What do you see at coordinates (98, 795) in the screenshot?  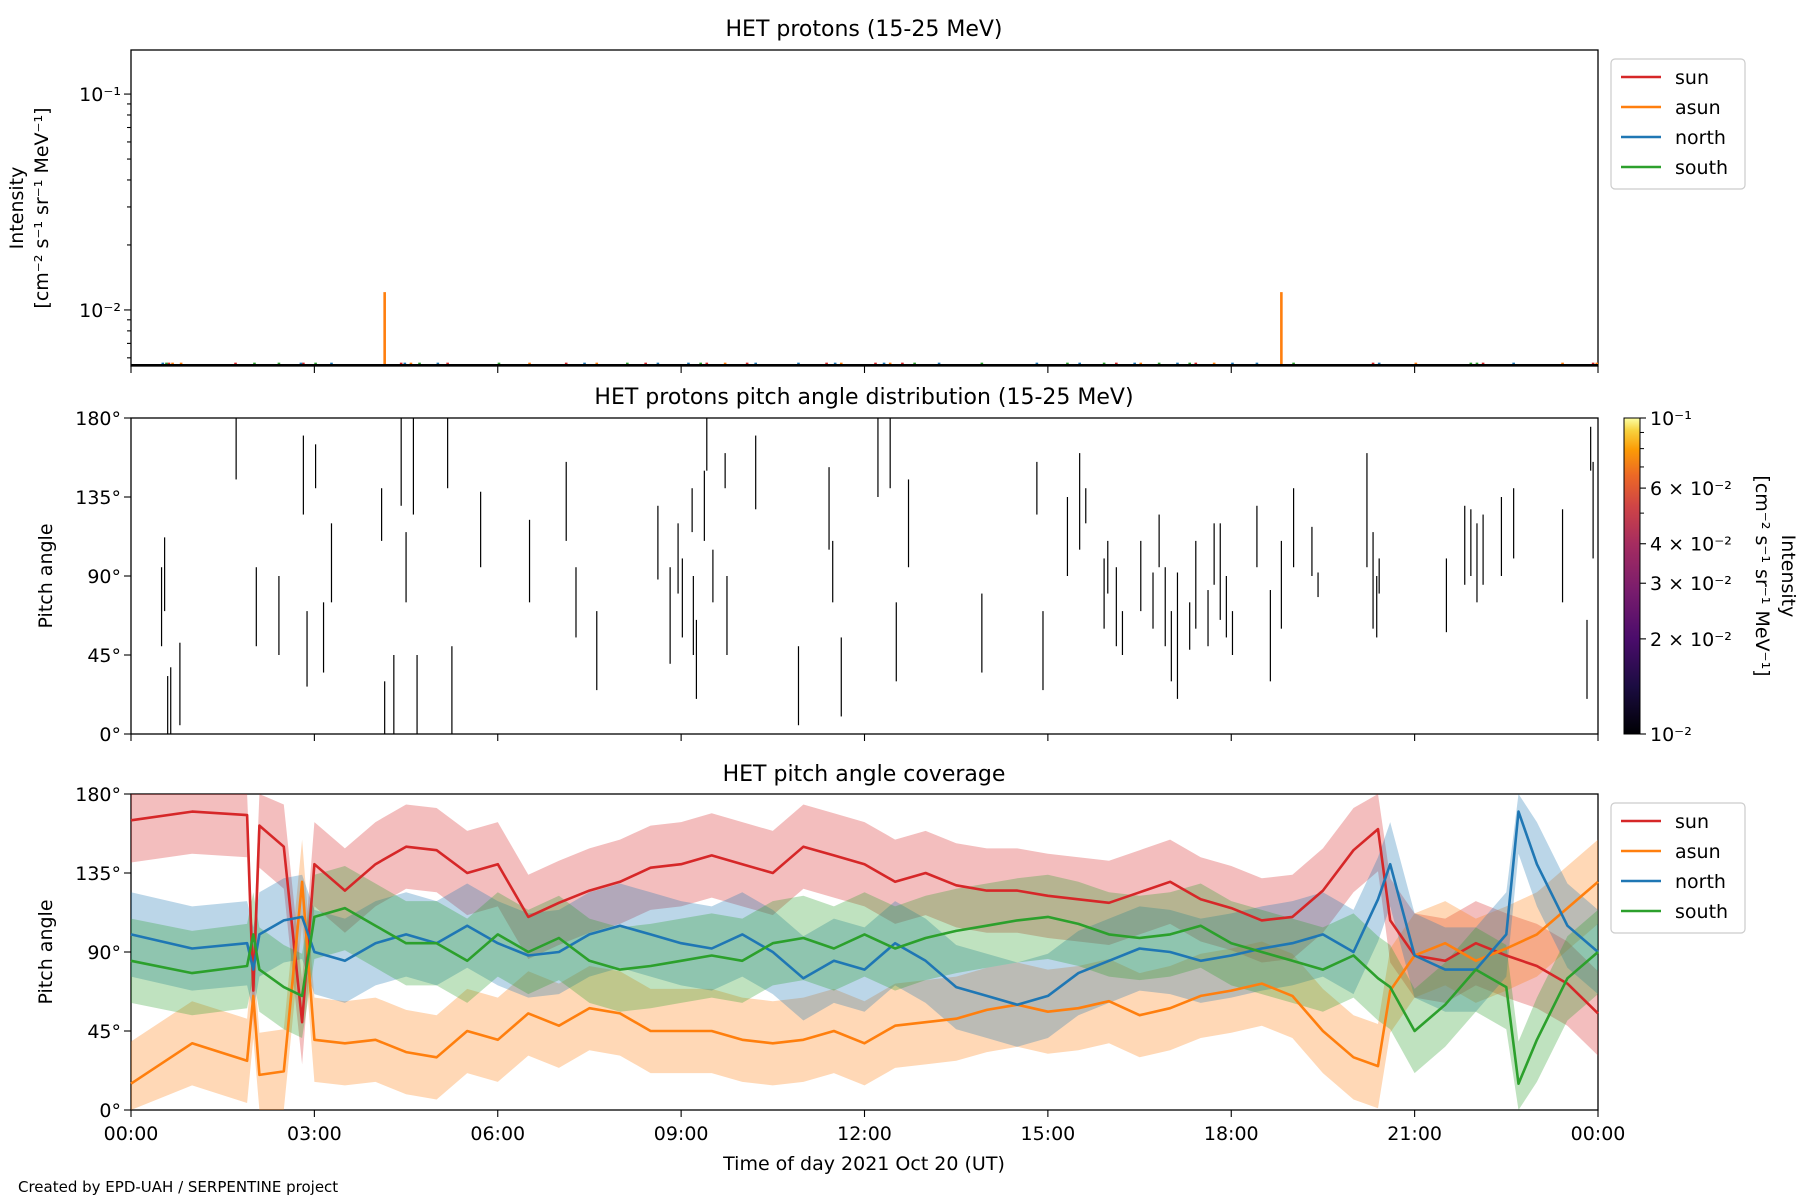 I see `coverage-ytick-label-4: 180°` at bounding box center [98, 795].